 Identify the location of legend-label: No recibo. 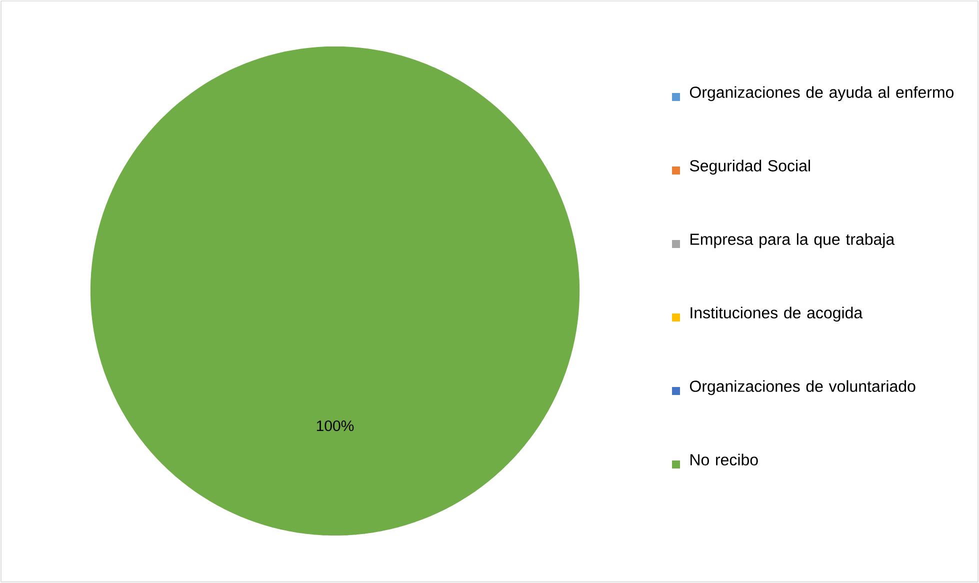
(724, 460).